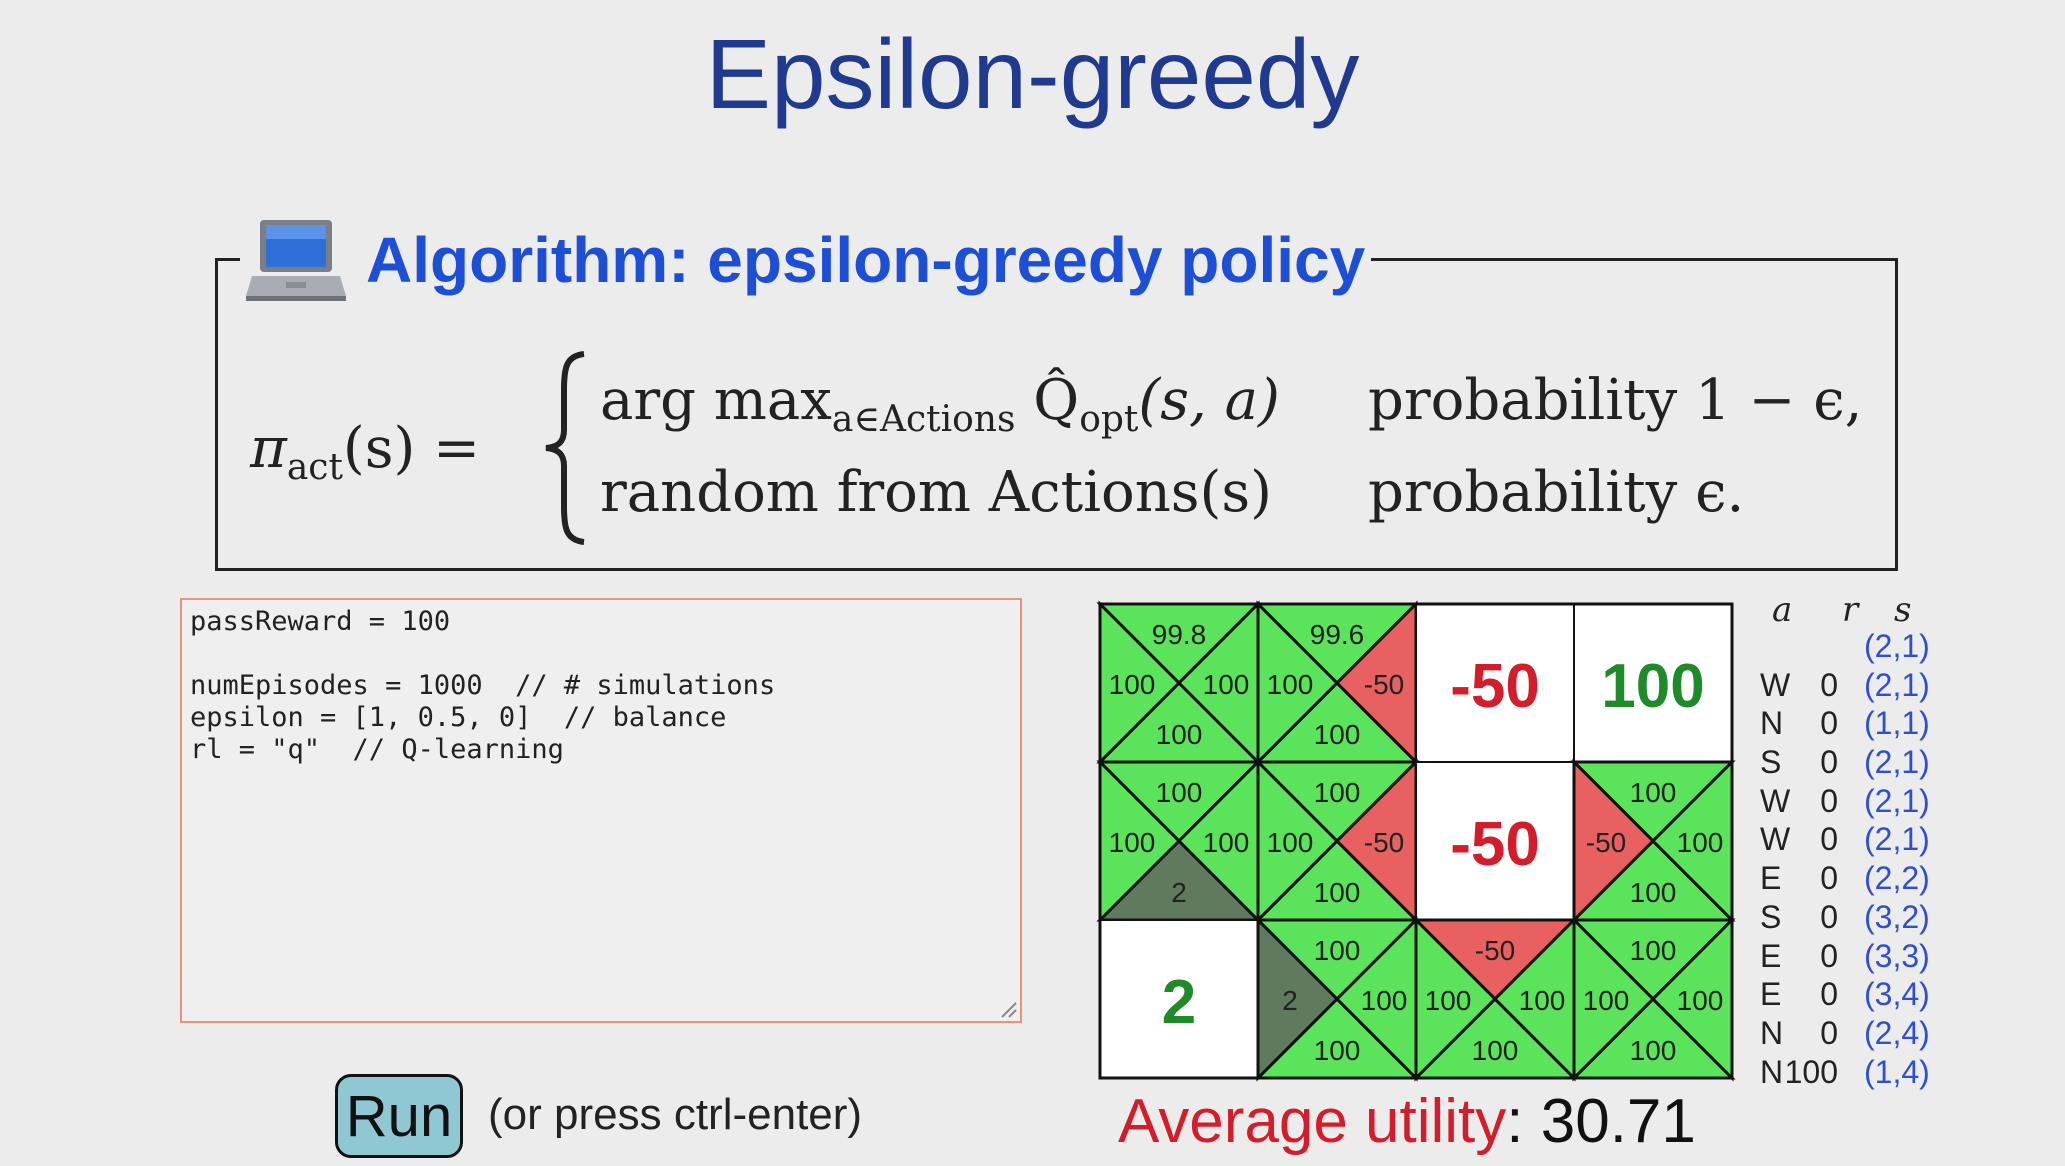 The height and width of the screenshot is (1166, 2065). What do you see at coordinates (1290, 1000) in the screenshot?
I see `q-value-w: 2` at bounding box center [1290, 1000].